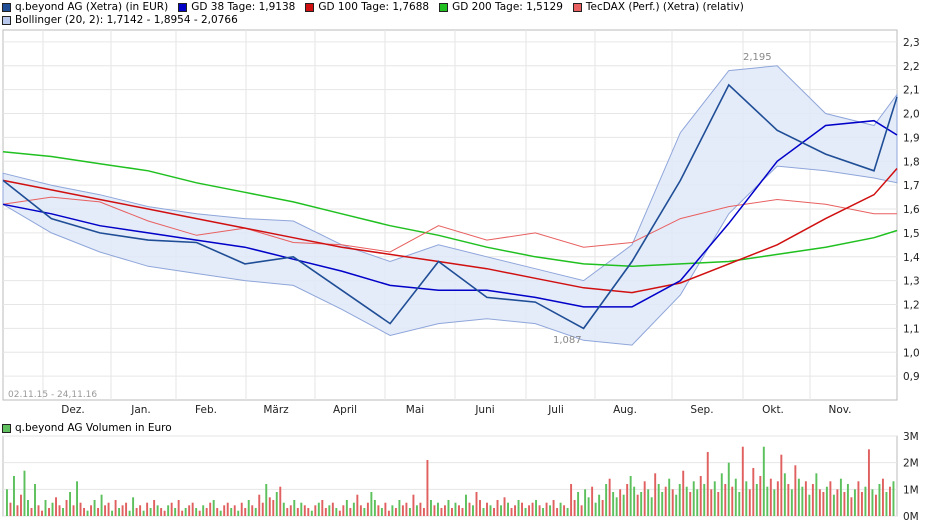  I want to click on y-tick-label: 1,0, so click(911, 353).